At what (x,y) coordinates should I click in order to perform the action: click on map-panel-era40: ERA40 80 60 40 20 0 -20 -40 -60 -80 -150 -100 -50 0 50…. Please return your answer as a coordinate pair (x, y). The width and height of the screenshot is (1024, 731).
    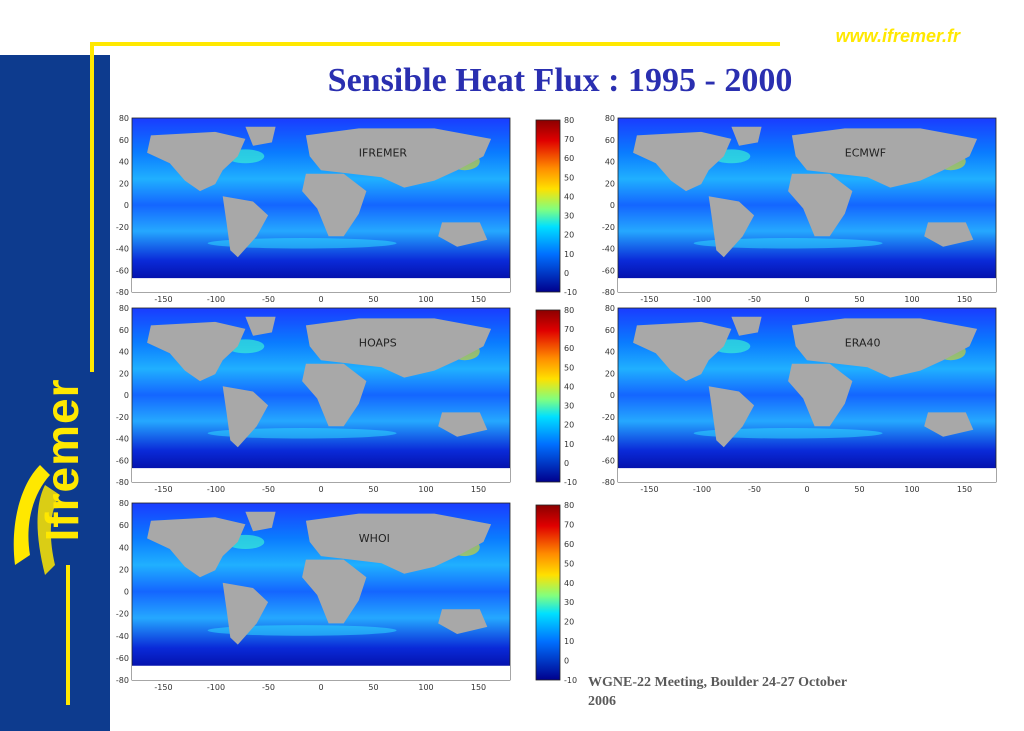
    Looking at the image, I should click on (809, 401).